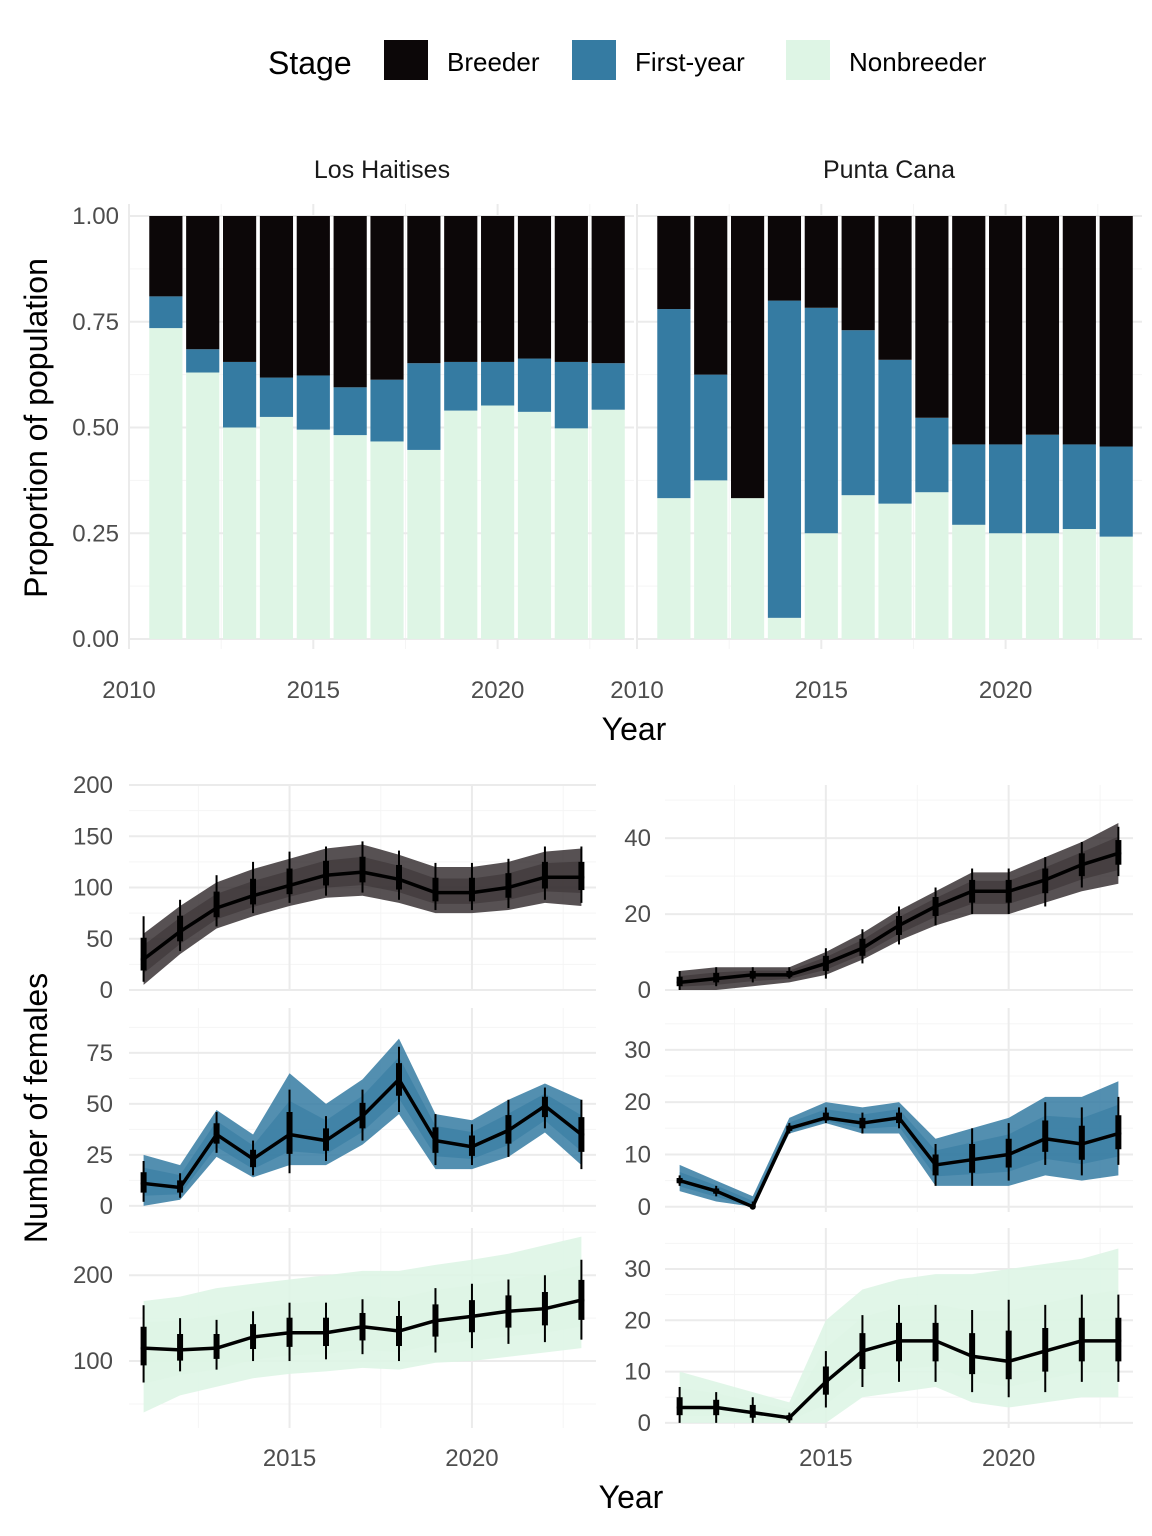 Image resolution: width=1152 pixels, height=1536 pixels. Describe the element at coordinates (95, 322) in the screenshot. I see `y-tick-label: 0.75` at that location.